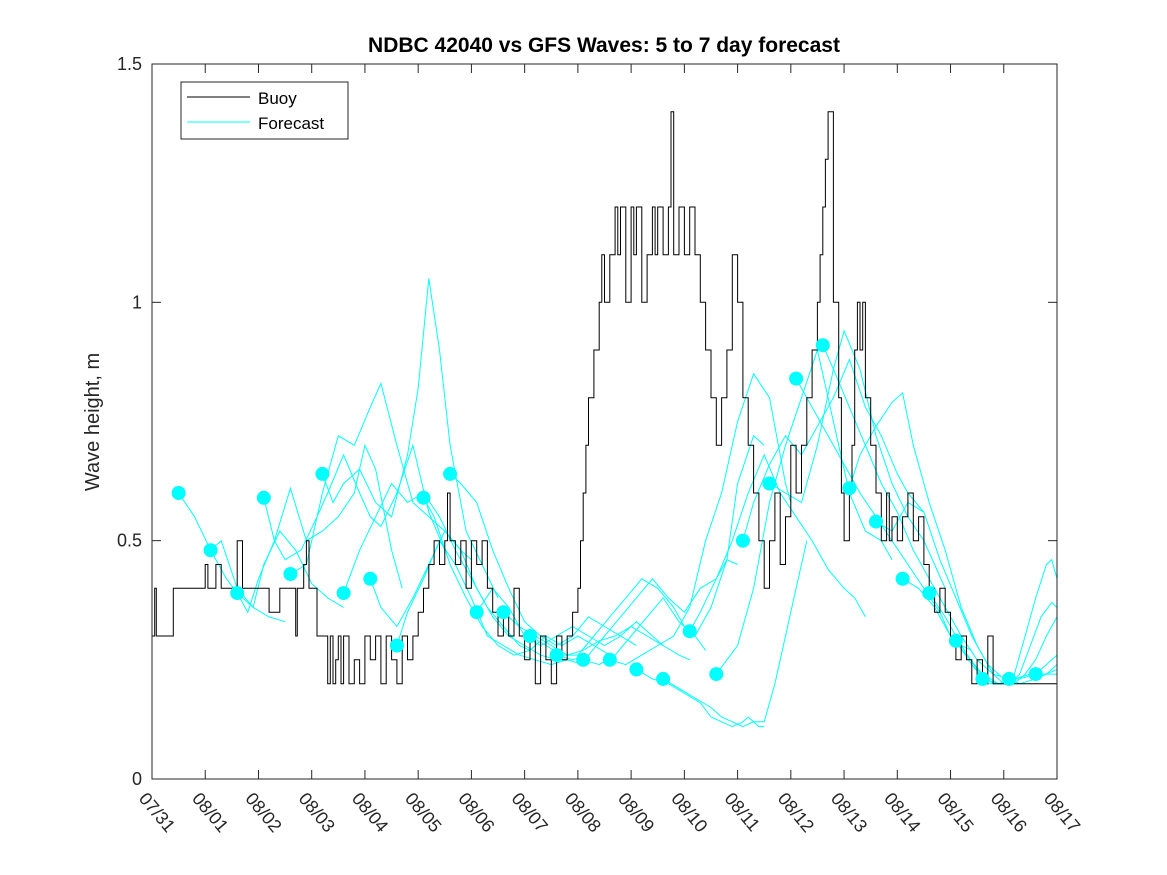  What do you see at coordinates (291, 123) in the screenshot?
I see `legend-forecast-label: Forecast` at bounding box center [291, 123].